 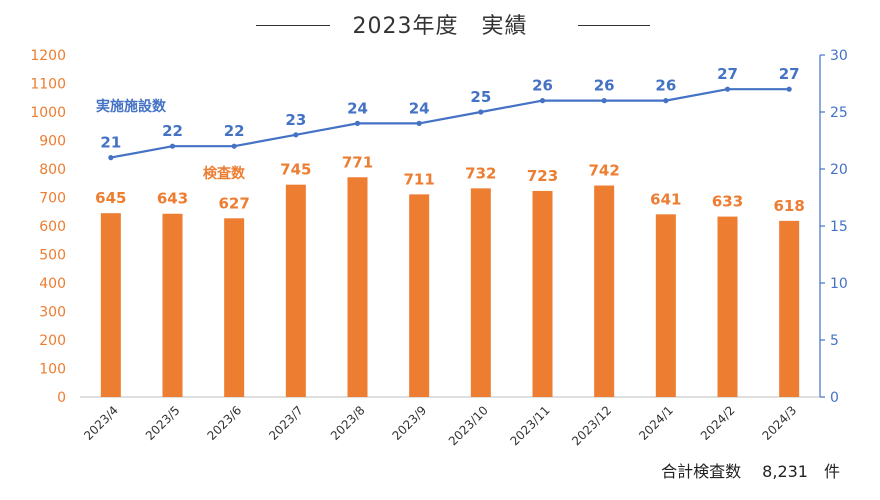 What do you see at coordinates (604, 171) in the screenshot?
I see `bar-value-label: 742` at bounding box center [604, 171].